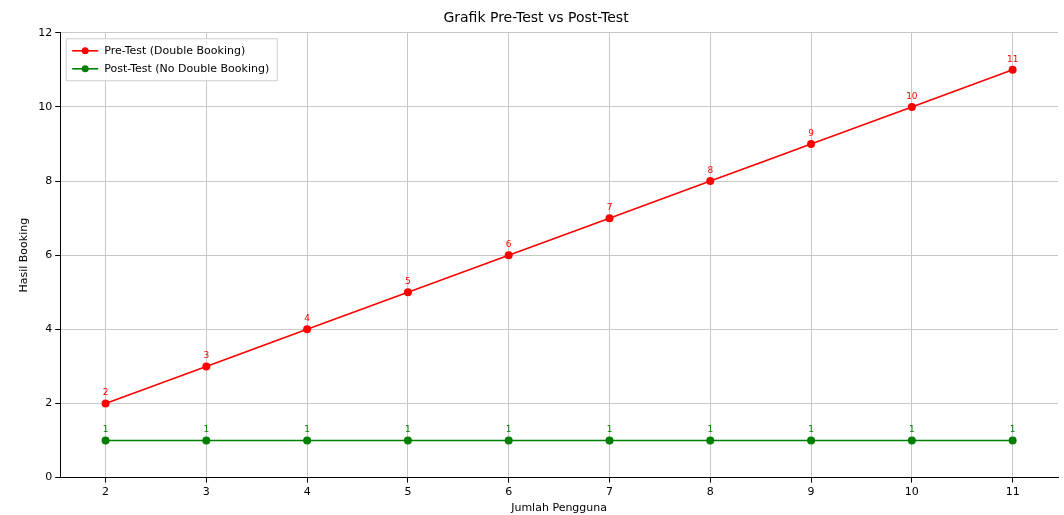 The image size is (1064, 515). Describe the element at coordinates (559, 508) in the screenshot. I see `x-axis-title: Jumlah Pengguna` at that location.